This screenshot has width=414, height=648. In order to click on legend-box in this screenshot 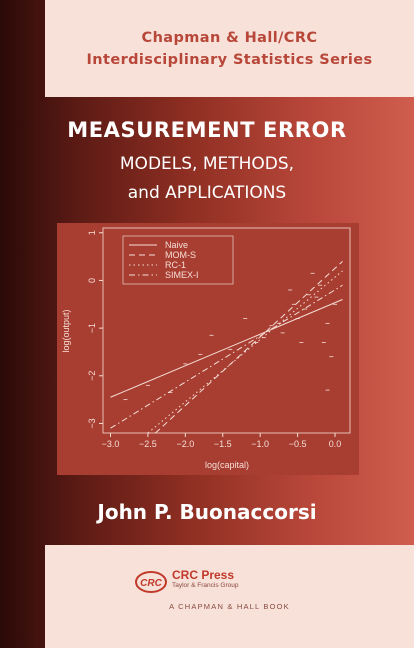, I will do `click(178, 260)`.